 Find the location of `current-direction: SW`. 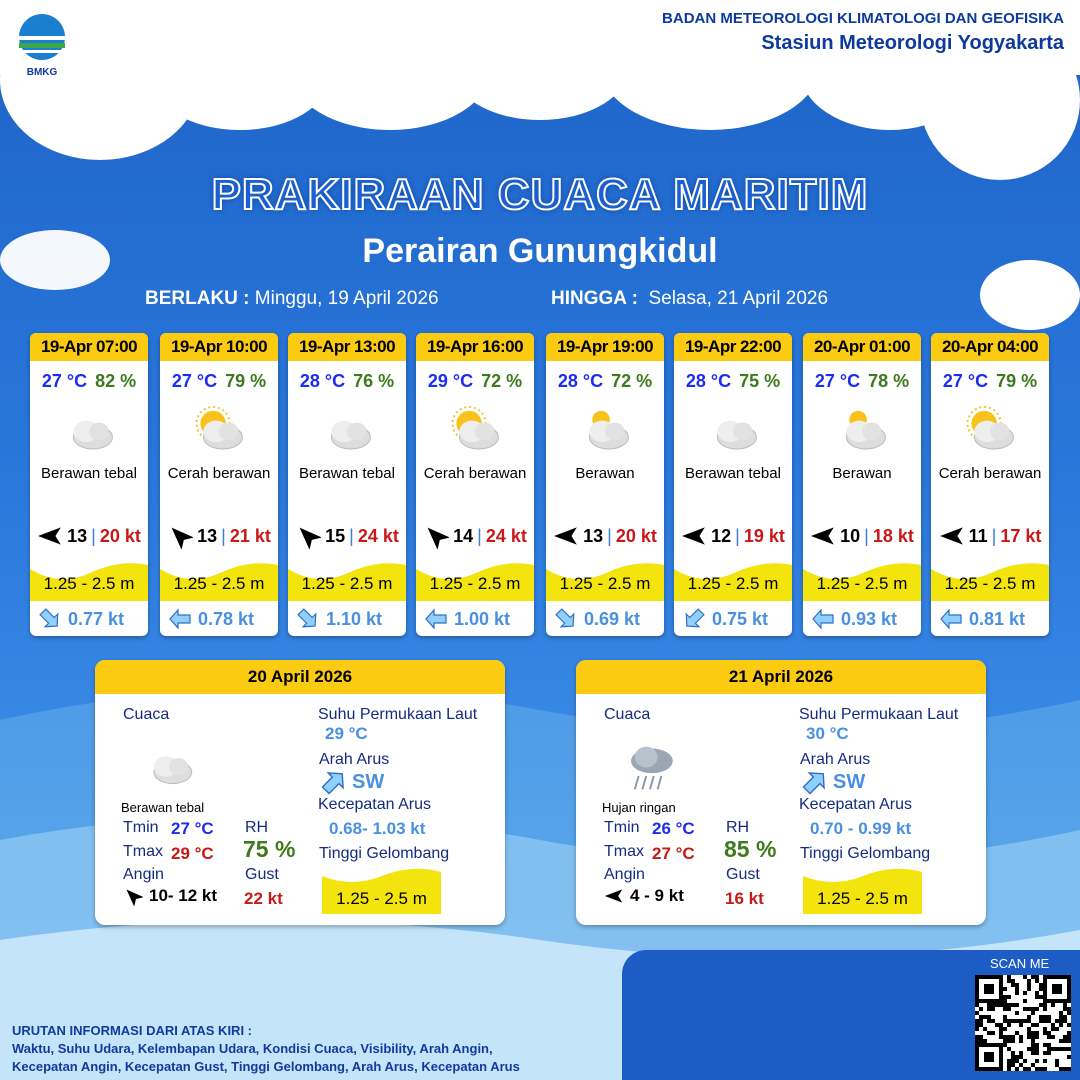

current-direction: SW is located at coordinates (849, 781).